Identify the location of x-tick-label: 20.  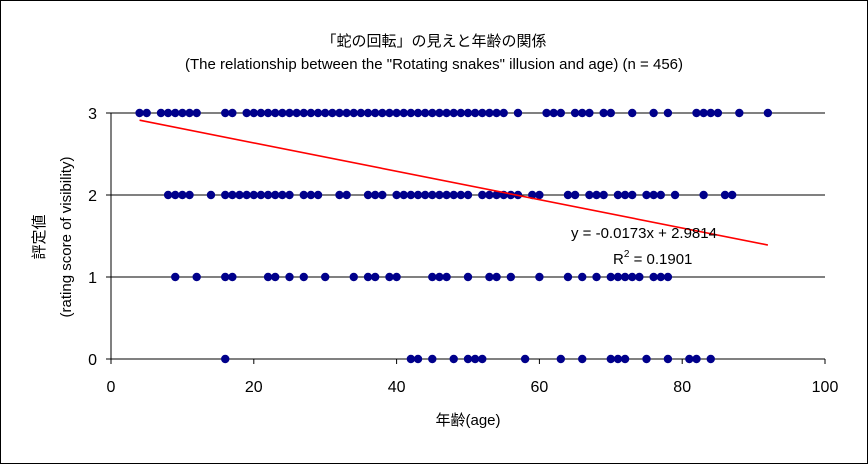
(254, 387).